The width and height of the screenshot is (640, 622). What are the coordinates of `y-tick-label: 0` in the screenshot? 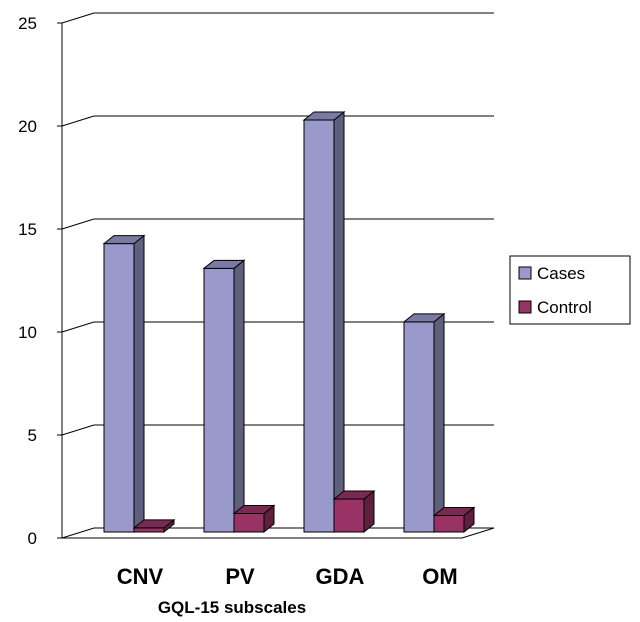 It's located at (32, 538).